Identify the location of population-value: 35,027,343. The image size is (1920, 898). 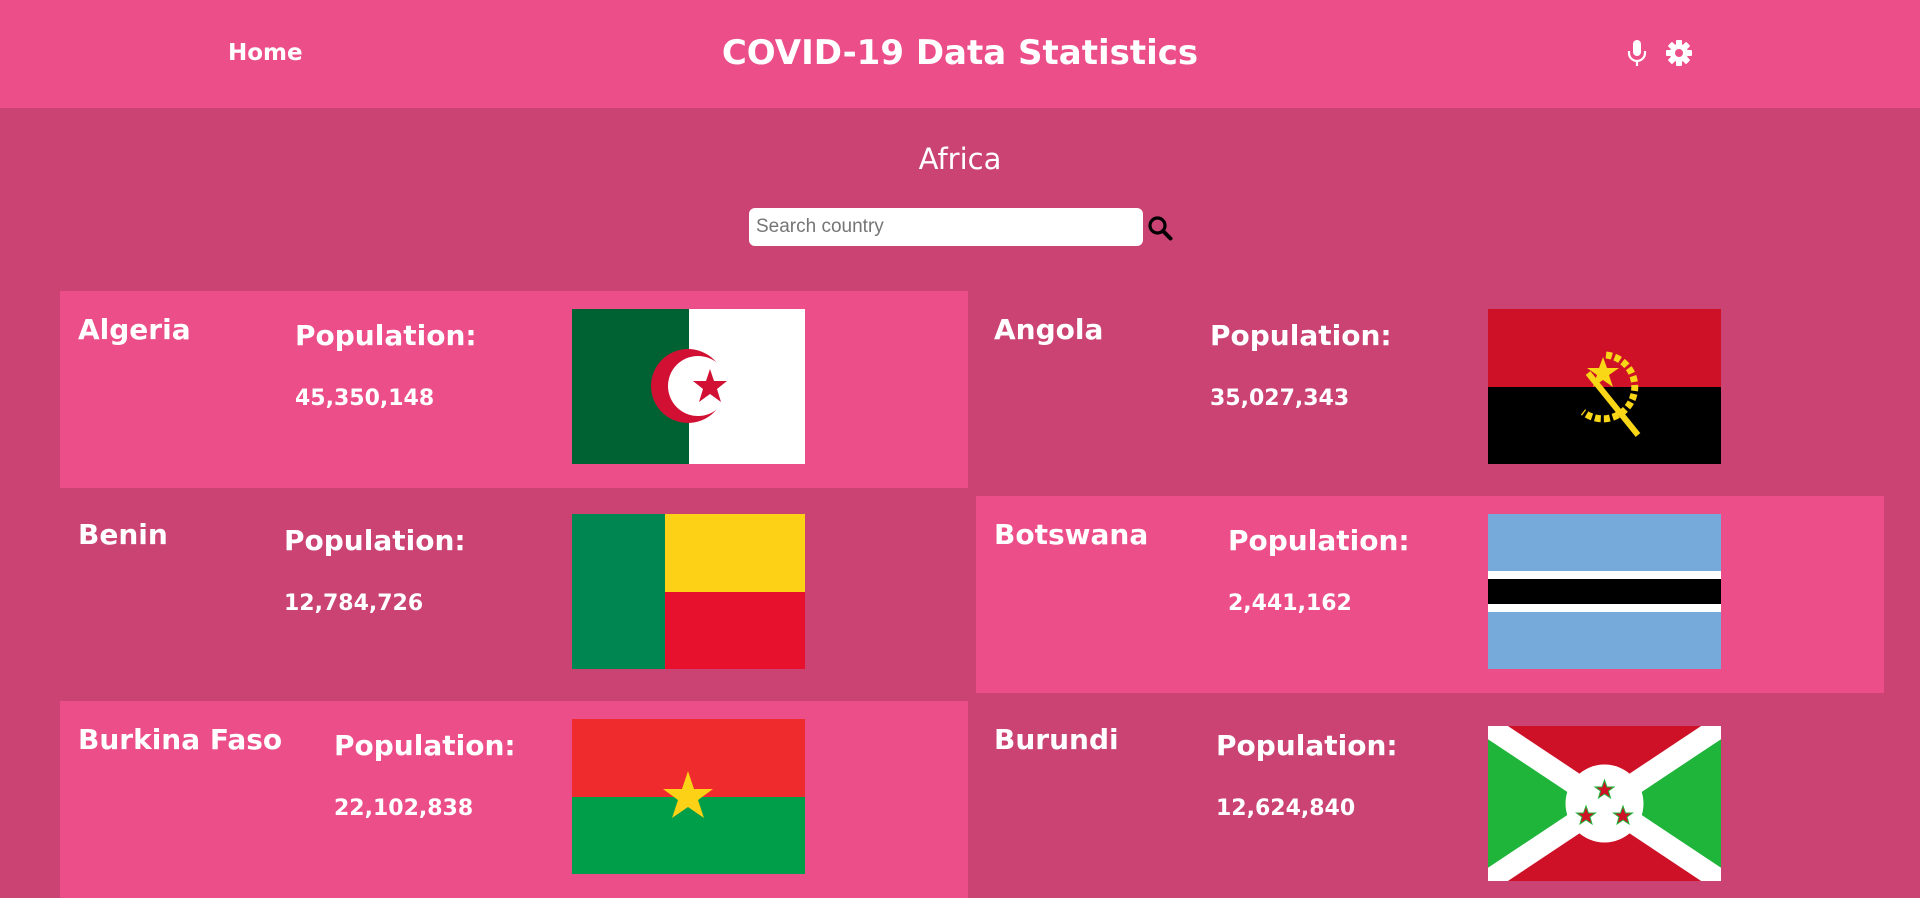
(1280, 398).